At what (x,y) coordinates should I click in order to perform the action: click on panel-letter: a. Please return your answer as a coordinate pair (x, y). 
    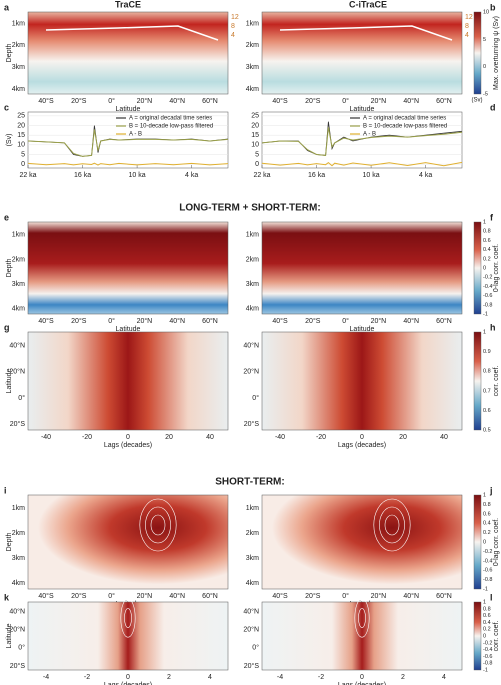
    Looking at the image, I should click on (7, 7).